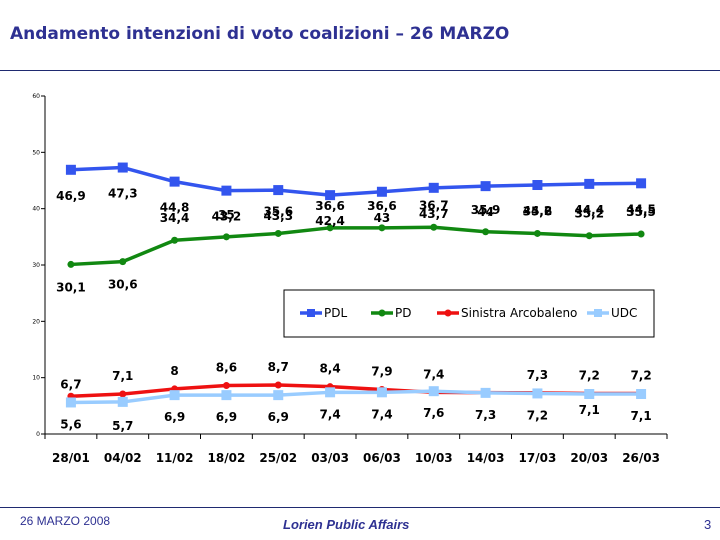 The image size is (720, 540). I want to click on data-label: 46,9, so click(71, 196).